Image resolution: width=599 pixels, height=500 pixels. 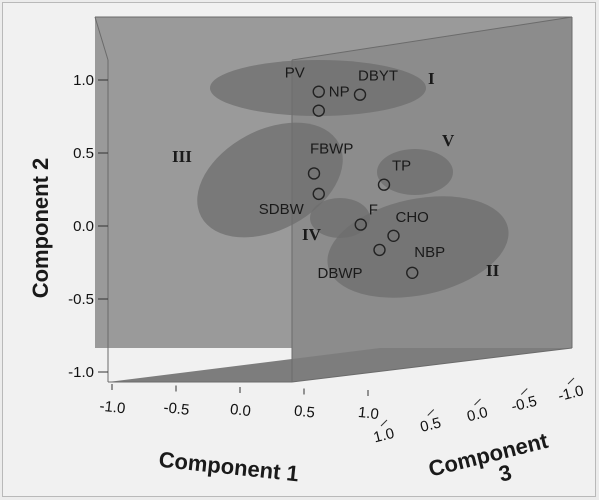 I want to click on point-dbyt: DBYT, so click(x=375, y=84).